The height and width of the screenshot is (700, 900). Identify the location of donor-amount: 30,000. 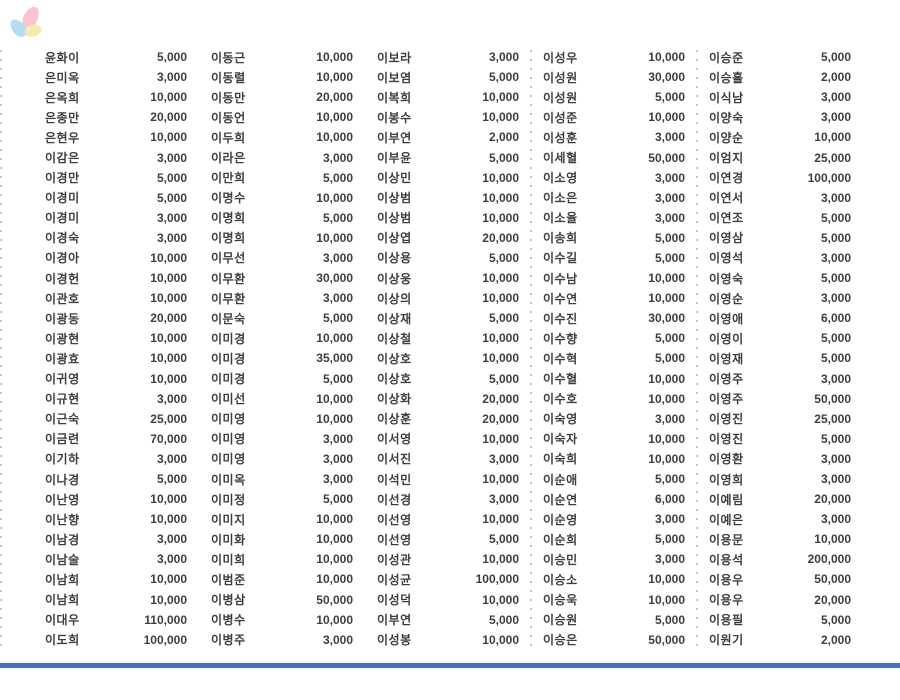
(334, 278).